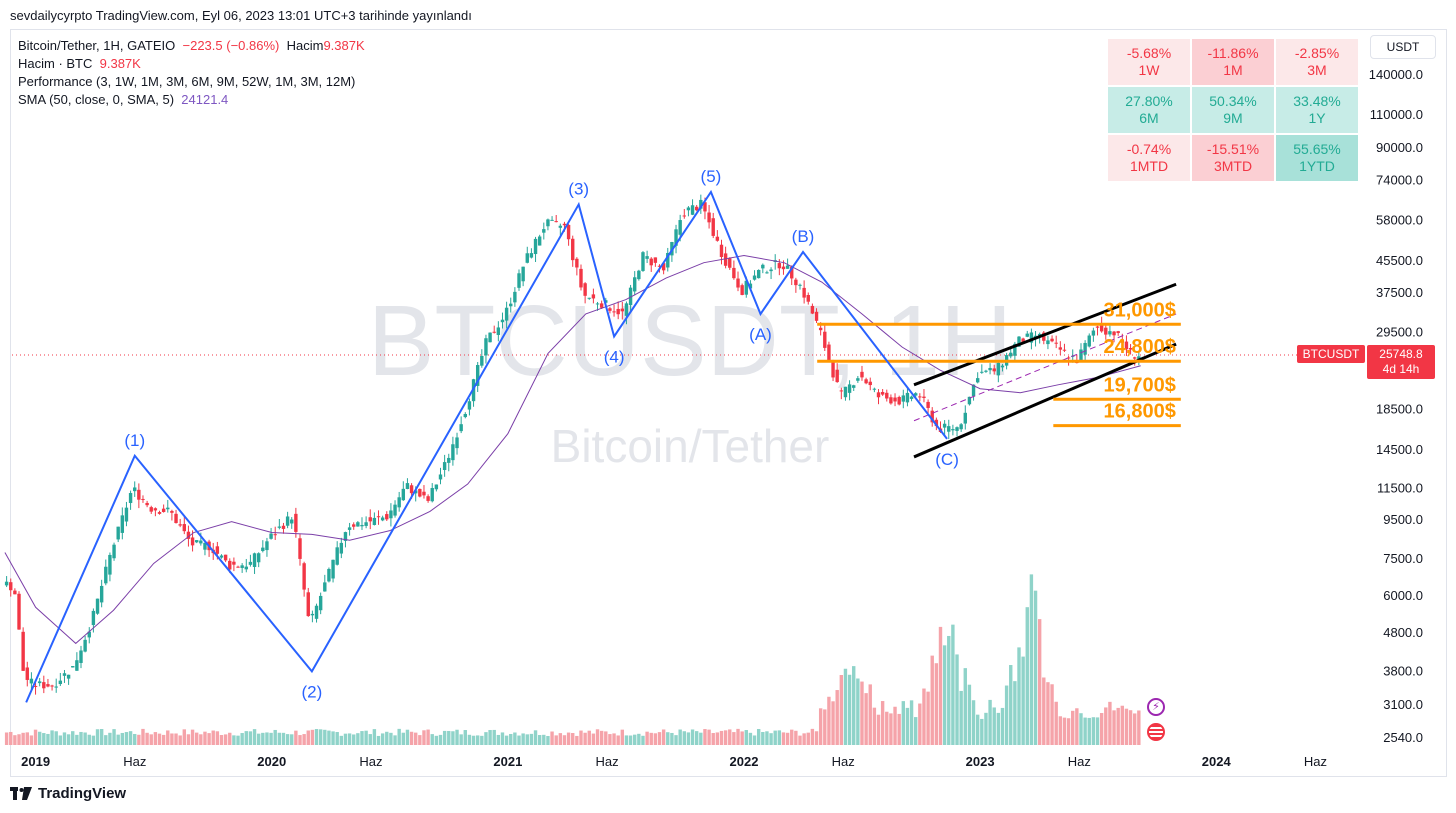 This screenshot has height=813, width=1456. Describe the element at coordinates (68, 793) in the screenshot. I see `footer-brand: TradingView` at that location.